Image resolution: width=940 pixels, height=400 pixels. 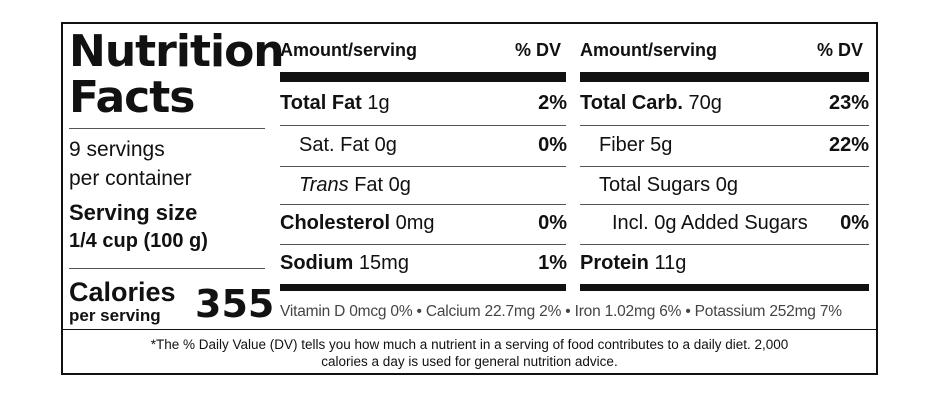 What do you see at coordinates (726, 185) in the screenshot?
I see `total-sugars-amount: 0g` at bounding box center [726, 185].